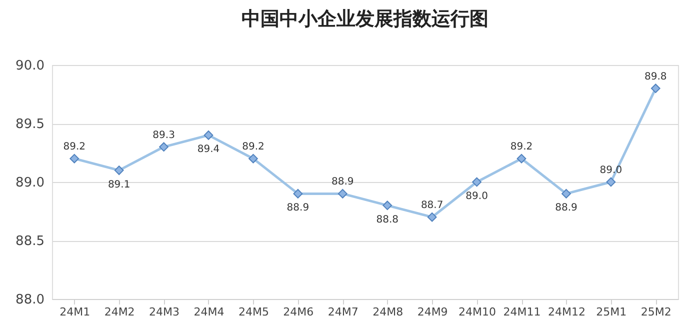 The width and height of the screenshot is (693, 325). Describe the element at coordinates (522, 312) in the screenshot. I see `x-tick-label: 24M11` at that location.